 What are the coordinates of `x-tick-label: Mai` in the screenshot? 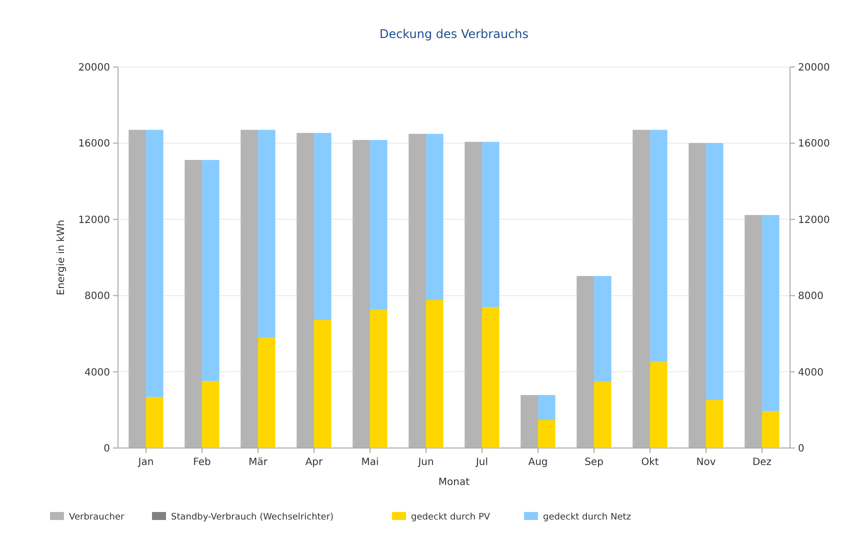 It's located at (370, 462).